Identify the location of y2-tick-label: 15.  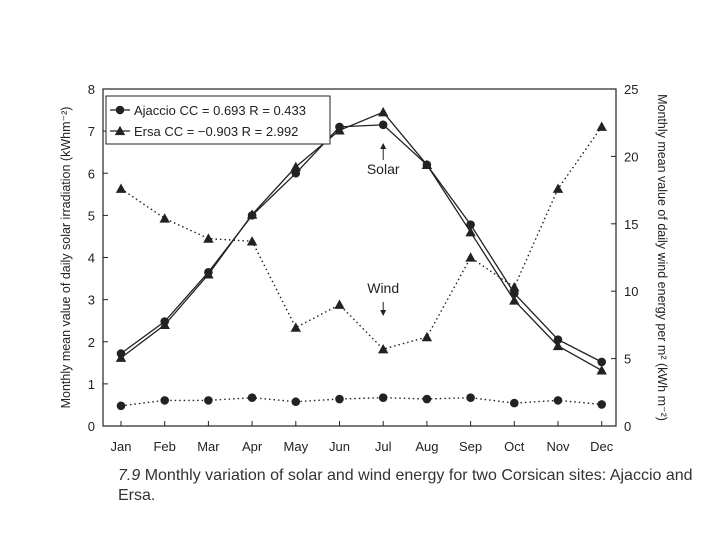
(631, 224).